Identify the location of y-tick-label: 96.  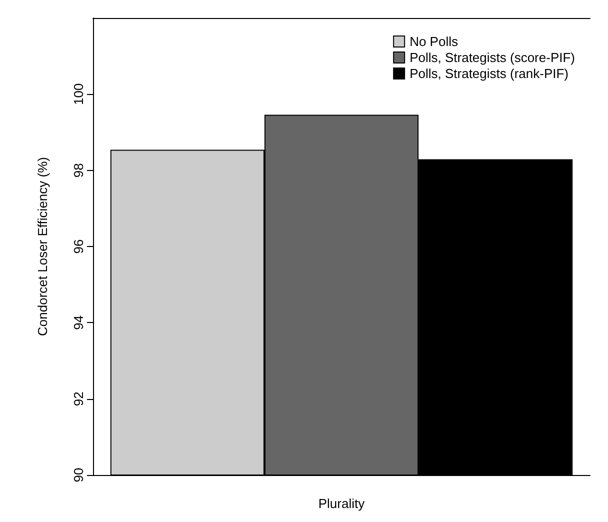
(78, 246).